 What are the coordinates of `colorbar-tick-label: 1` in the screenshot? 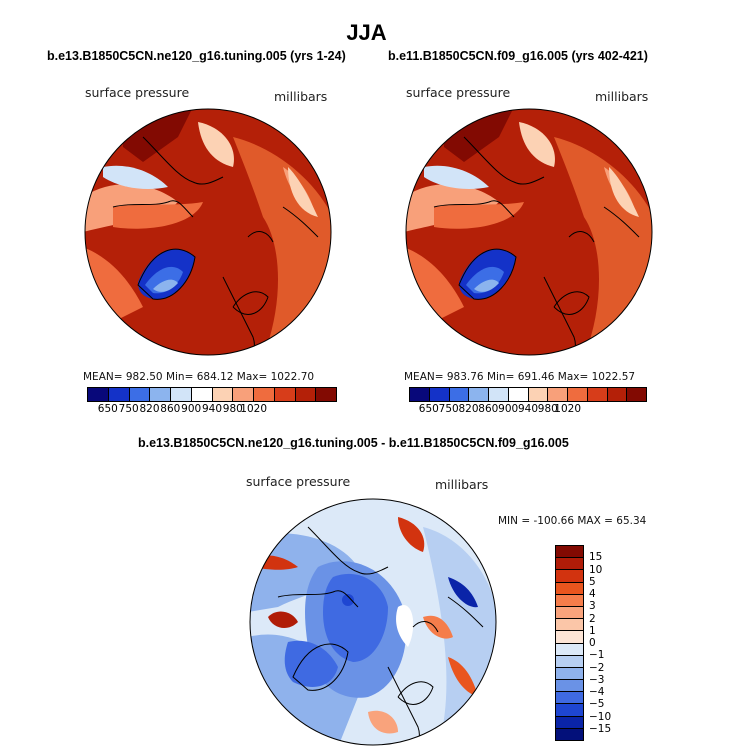 It's located at (592, 630).